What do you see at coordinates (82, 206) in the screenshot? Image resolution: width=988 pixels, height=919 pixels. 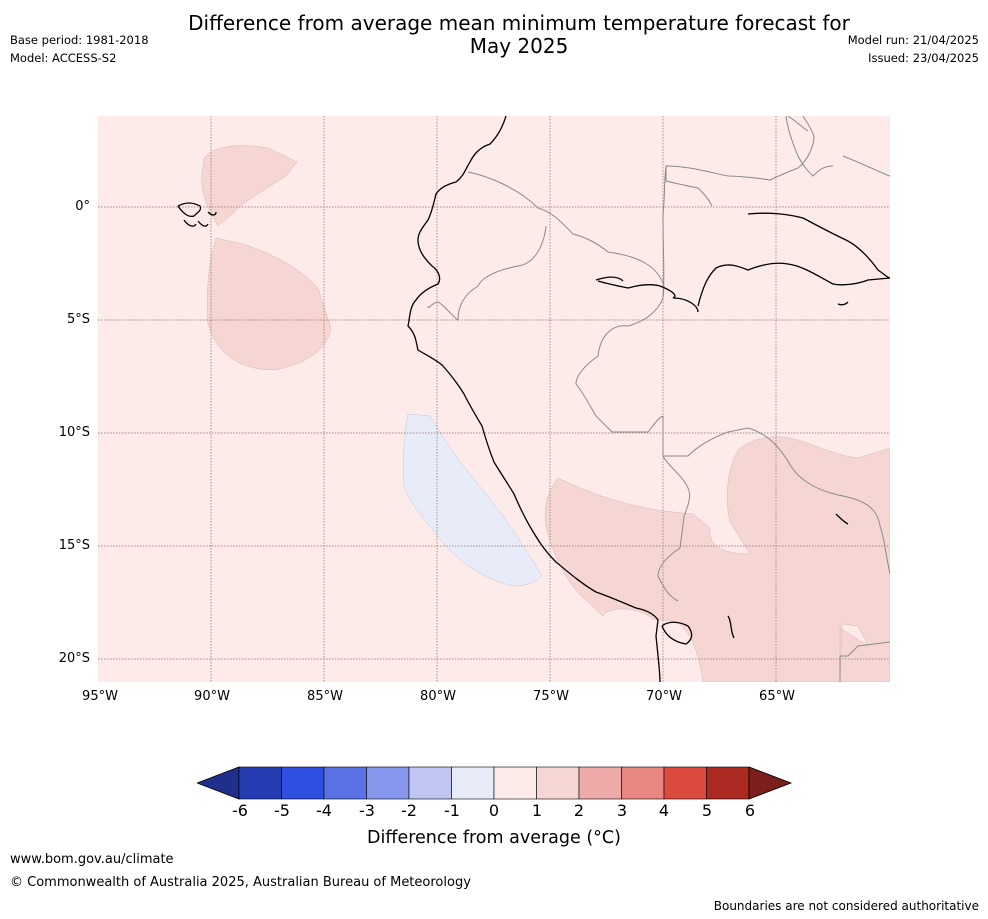 I see `lat-label-0: 0°` at bounding box center [82, 206].